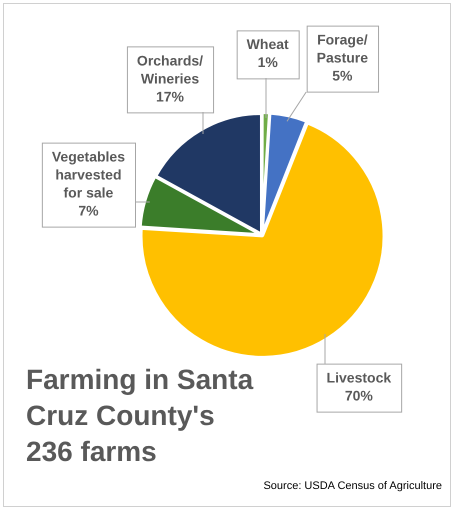 The height and width of the screenshot is (512, 456). Describe the element at coordinates (342, 48) in the screenshot. I see `slice-label: Forage/Pasture` at that location.